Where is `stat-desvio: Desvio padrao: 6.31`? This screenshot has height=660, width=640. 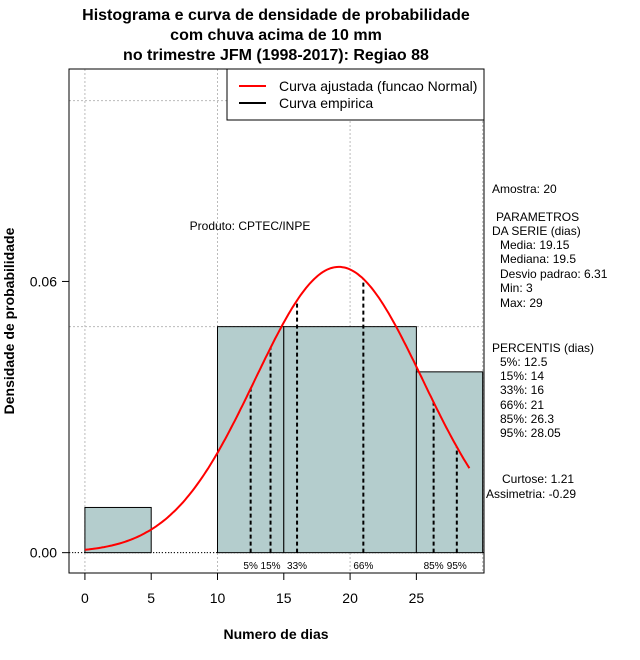
stat-desvio: Desvio padrao: 6.31 is located at coordinates (554, 274).